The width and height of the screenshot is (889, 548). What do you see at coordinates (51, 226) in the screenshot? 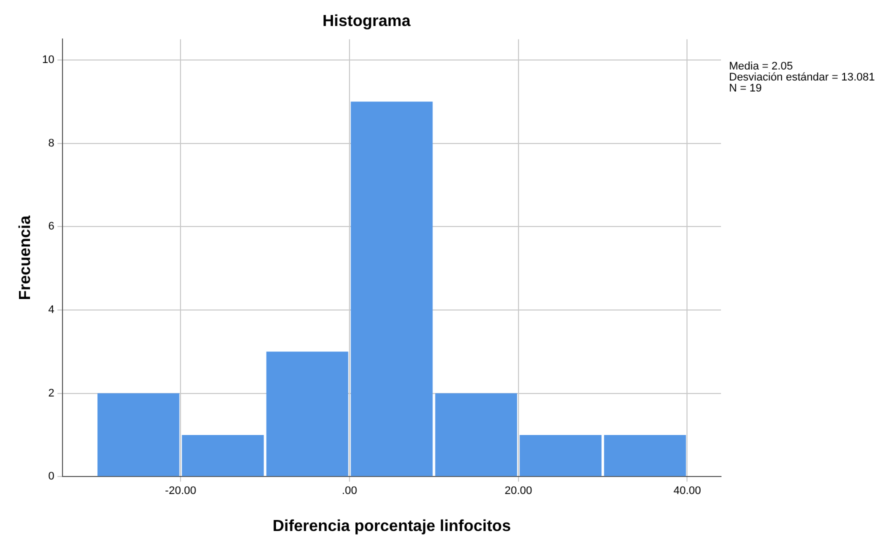
I see `y-tick-label: 6` at bounding box center [51, 226].